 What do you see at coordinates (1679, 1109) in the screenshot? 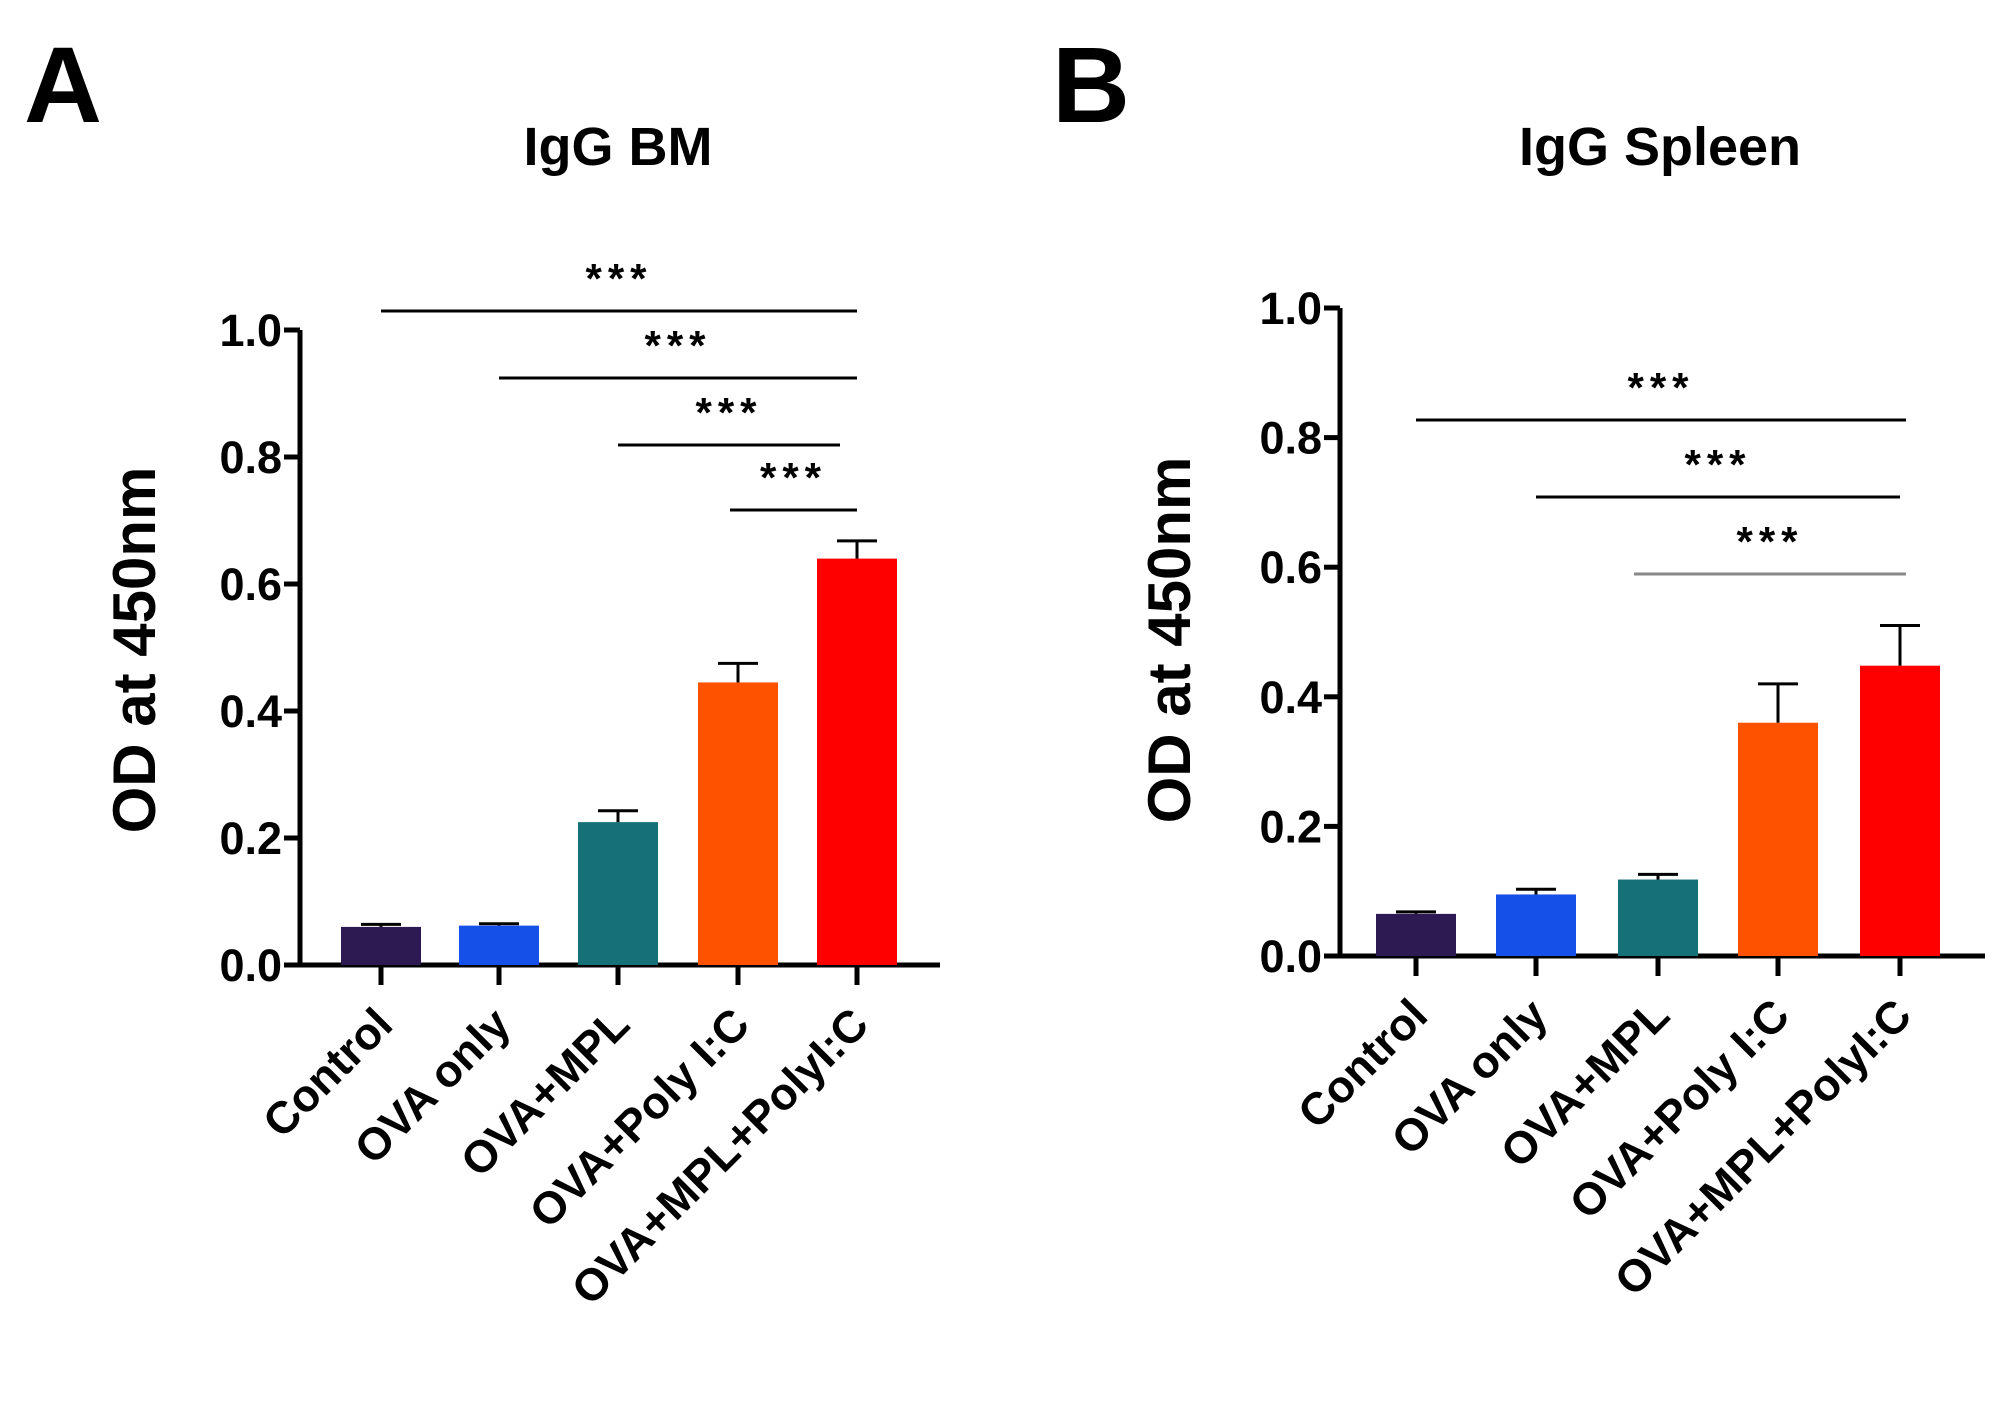
I see `x-tick-label: OVA+Poly I:C` at bounding box center [1679, 1109].